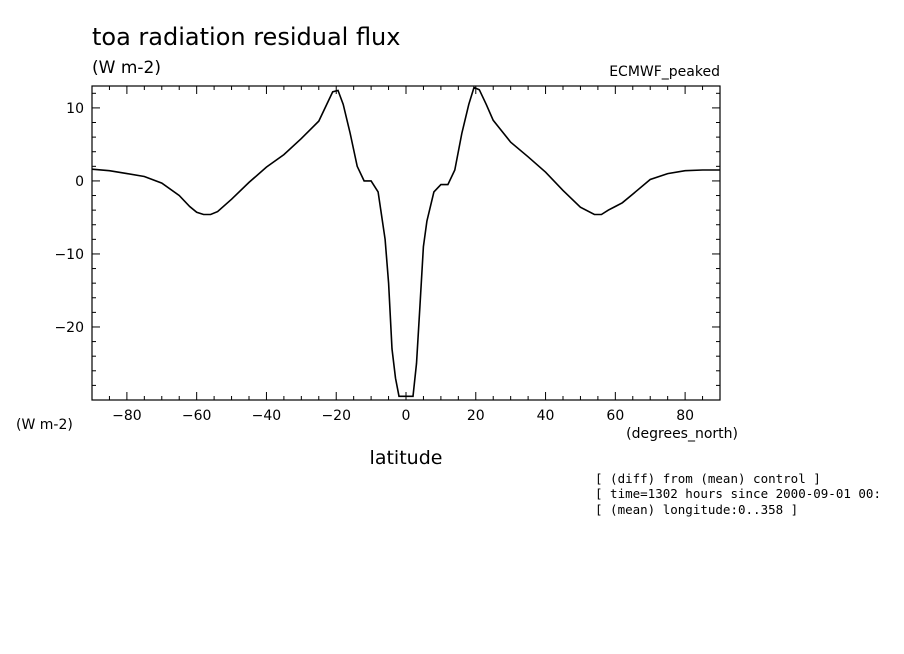 The width and height of the screenshot is (904, 654). I want to click on note-line-1: [ (diff) from (mean) control ], so click(708, 478).